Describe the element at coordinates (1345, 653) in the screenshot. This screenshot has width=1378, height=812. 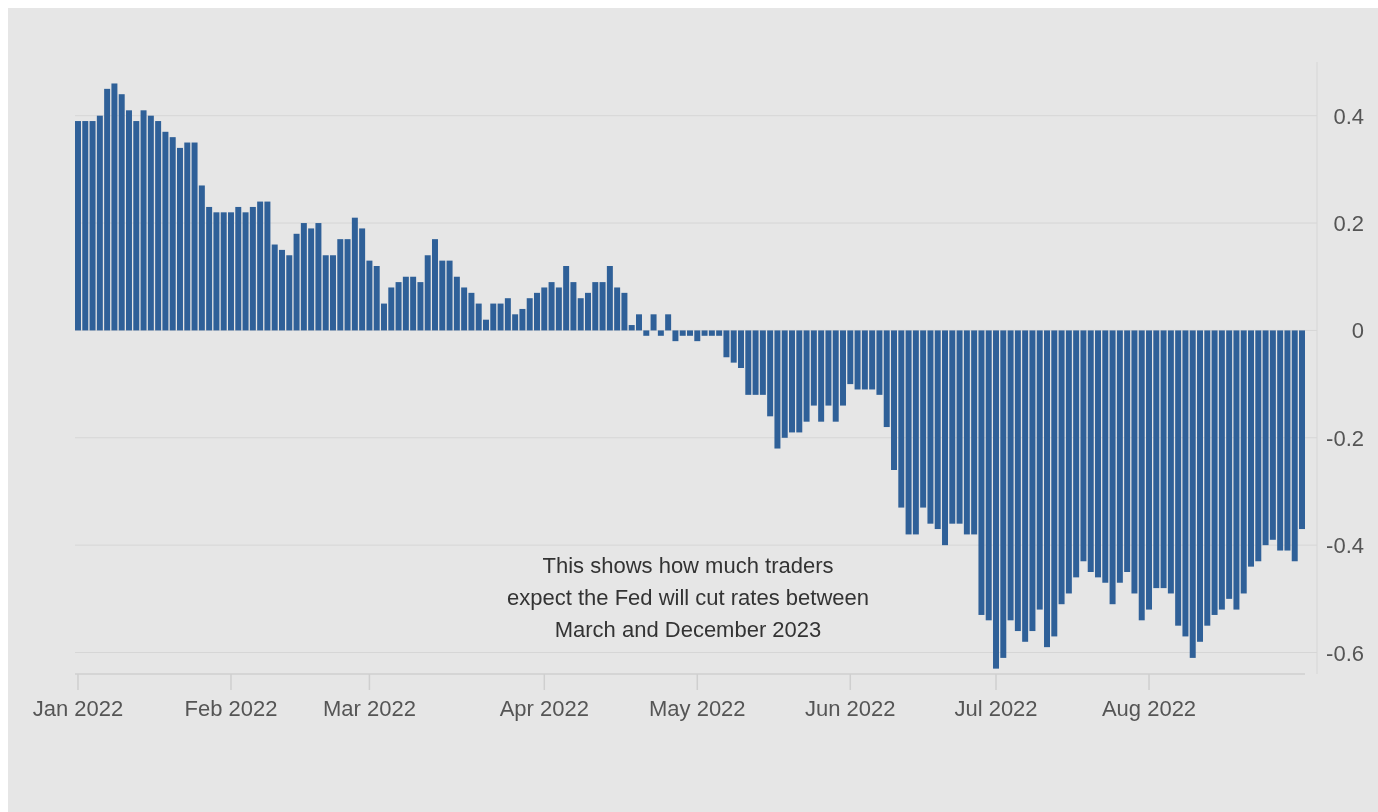
I see `y-tick-label: -0.6` at that location.